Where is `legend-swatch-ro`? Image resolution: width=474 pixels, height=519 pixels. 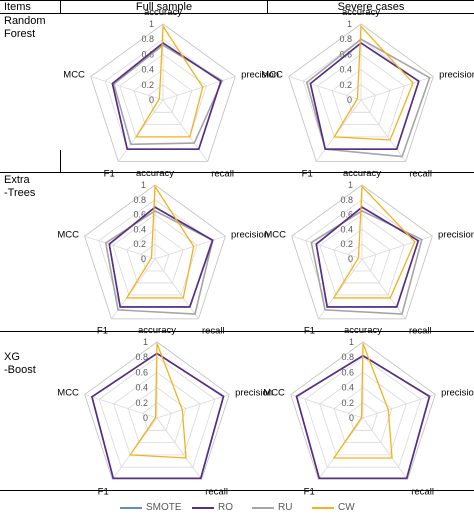
legend-swatch-ro is located at coordinates (203, 508).